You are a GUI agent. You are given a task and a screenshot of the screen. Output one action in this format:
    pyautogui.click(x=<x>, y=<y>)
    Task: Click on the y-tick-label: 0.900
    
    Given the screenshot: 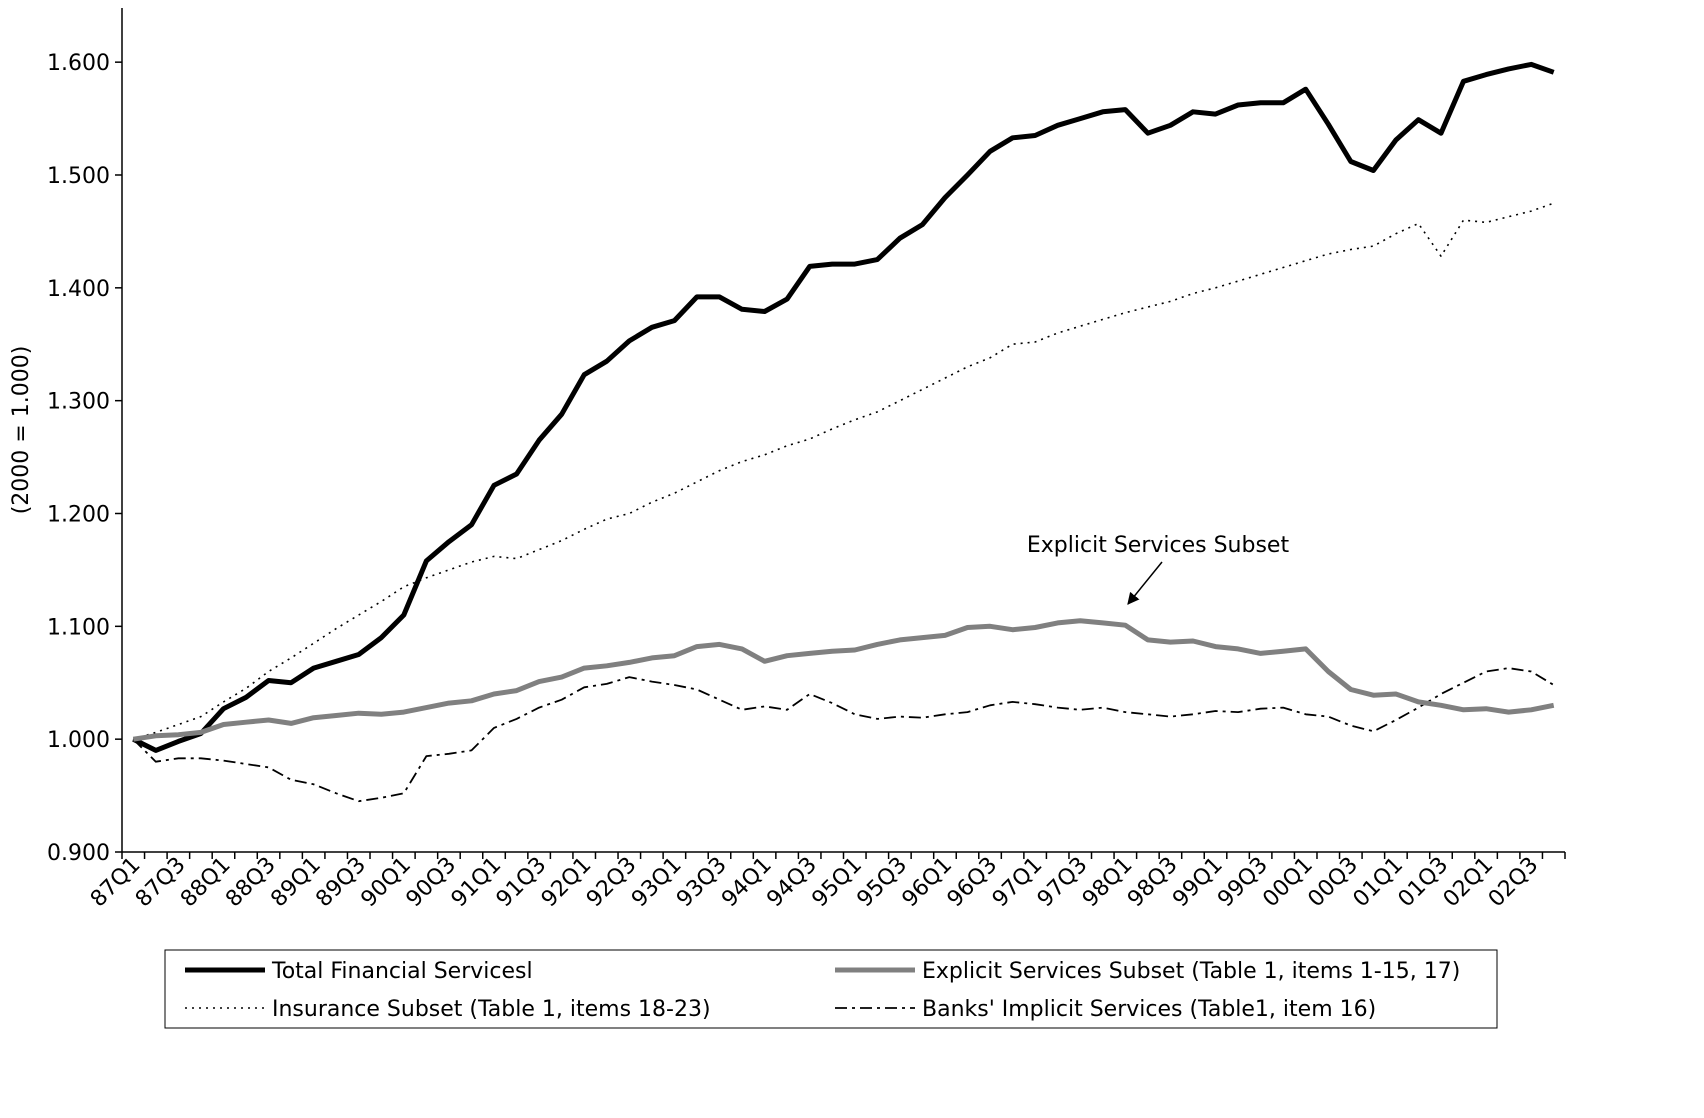 What is the action you would take?
    pyautogui.click(x=78, y=853)
    